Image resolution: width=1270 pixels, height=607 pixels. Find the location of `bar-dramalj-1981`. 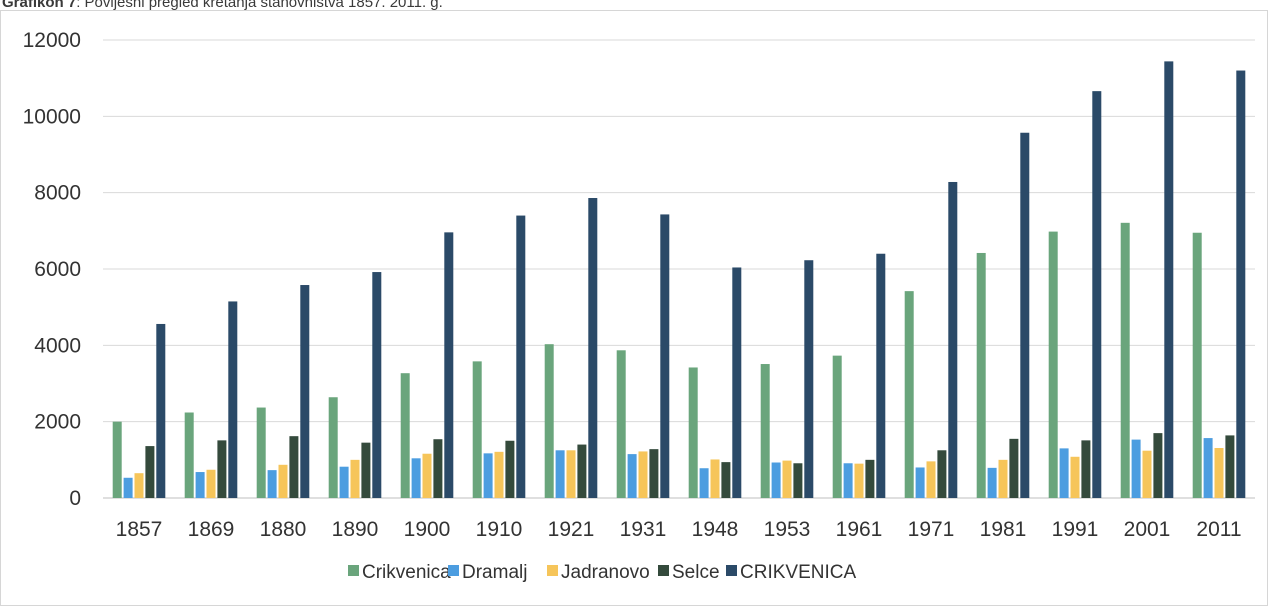

bar-dramalj-1981 is located at coordinates (992, 482).